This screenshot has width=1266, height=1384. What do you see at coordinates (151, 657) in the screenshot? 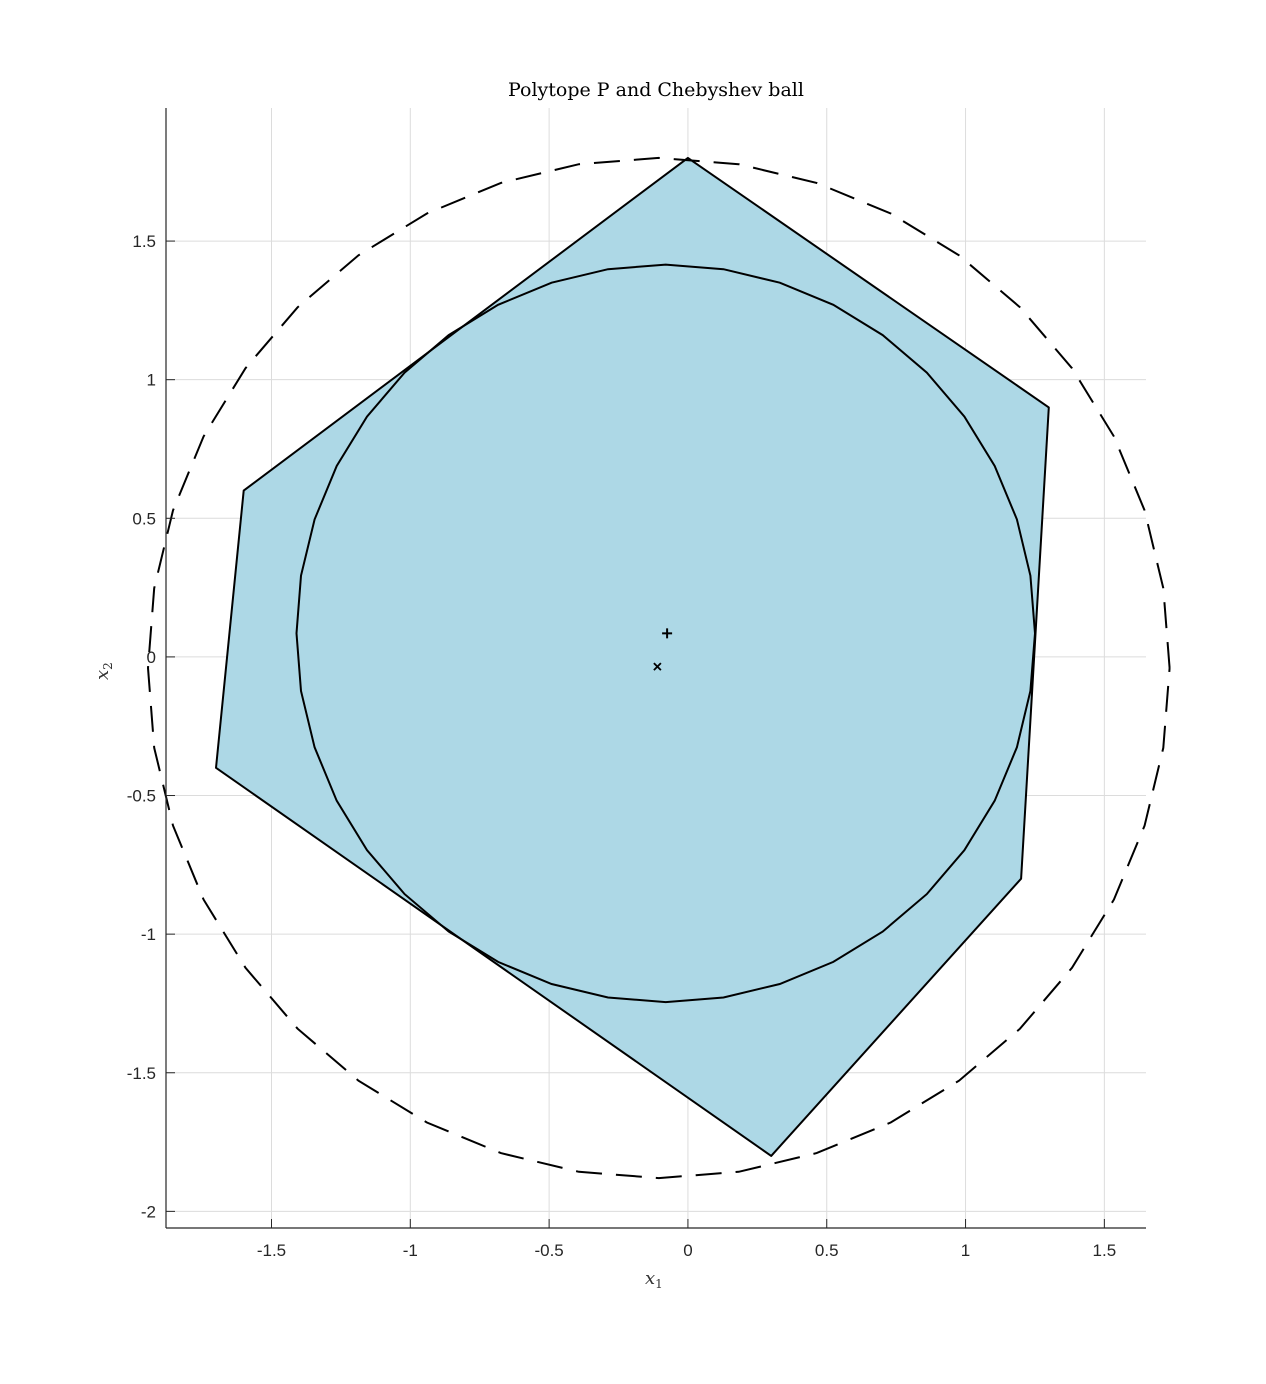
I see `y-tick-label: 0` at bounding box center [151, 657].